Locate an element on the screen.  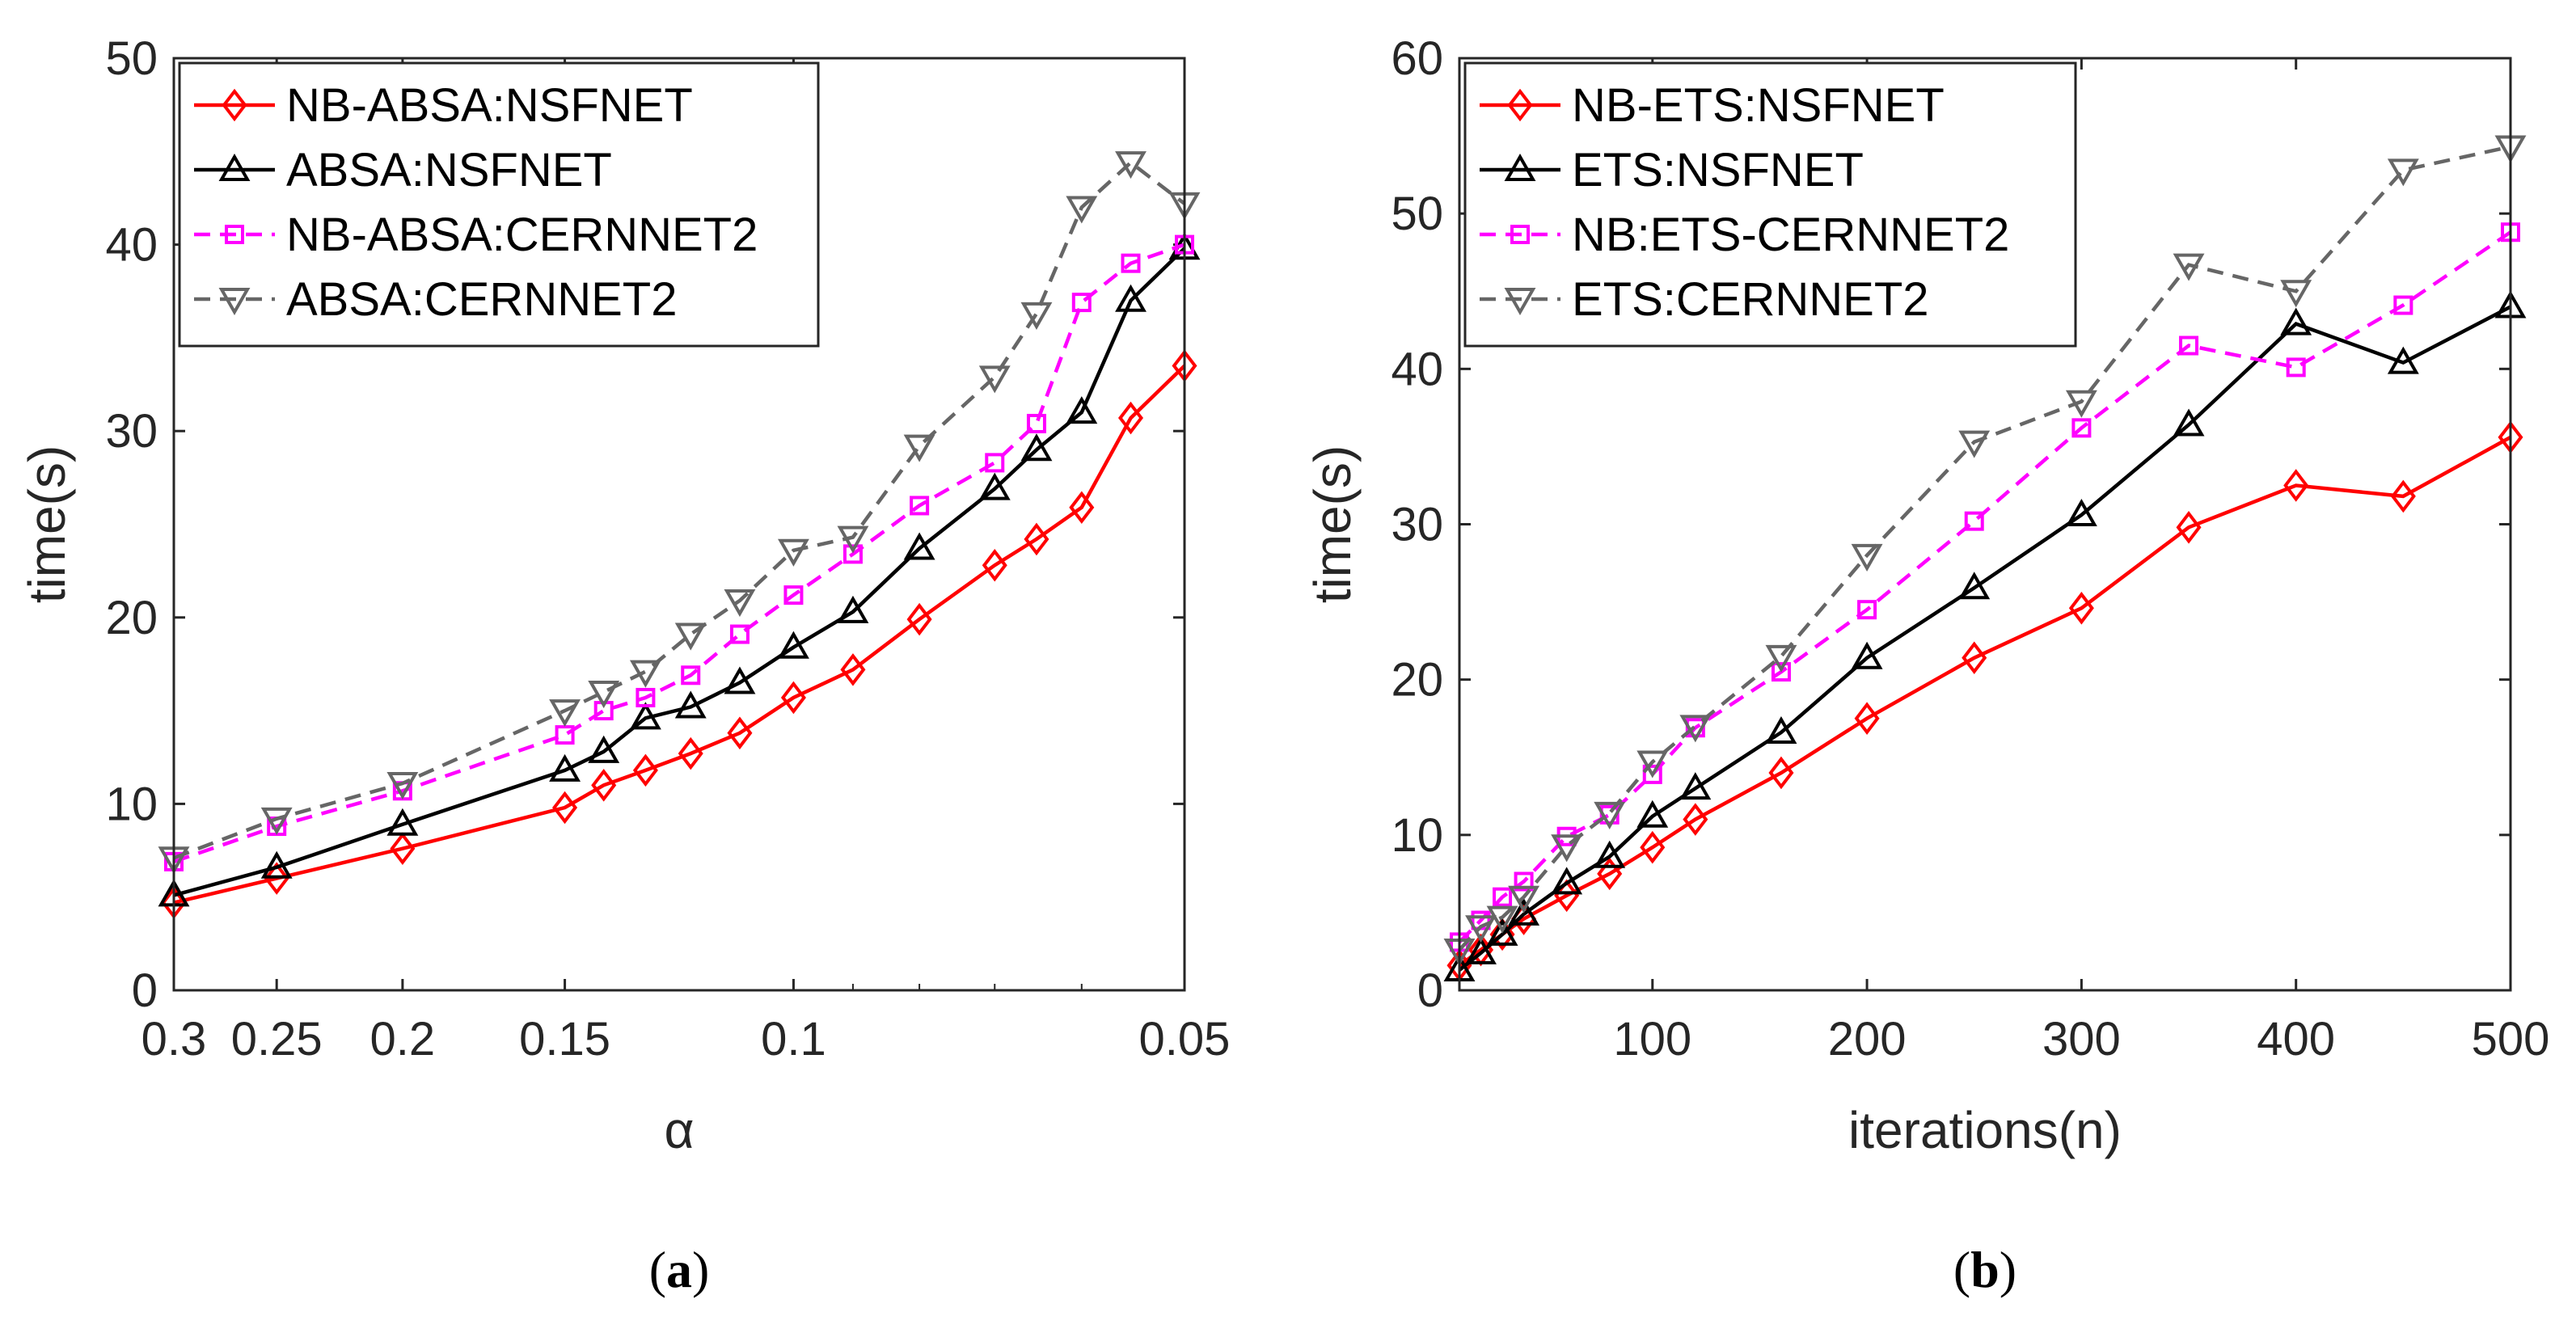
x-axis-label: α is located at coordinates (680, 1130).